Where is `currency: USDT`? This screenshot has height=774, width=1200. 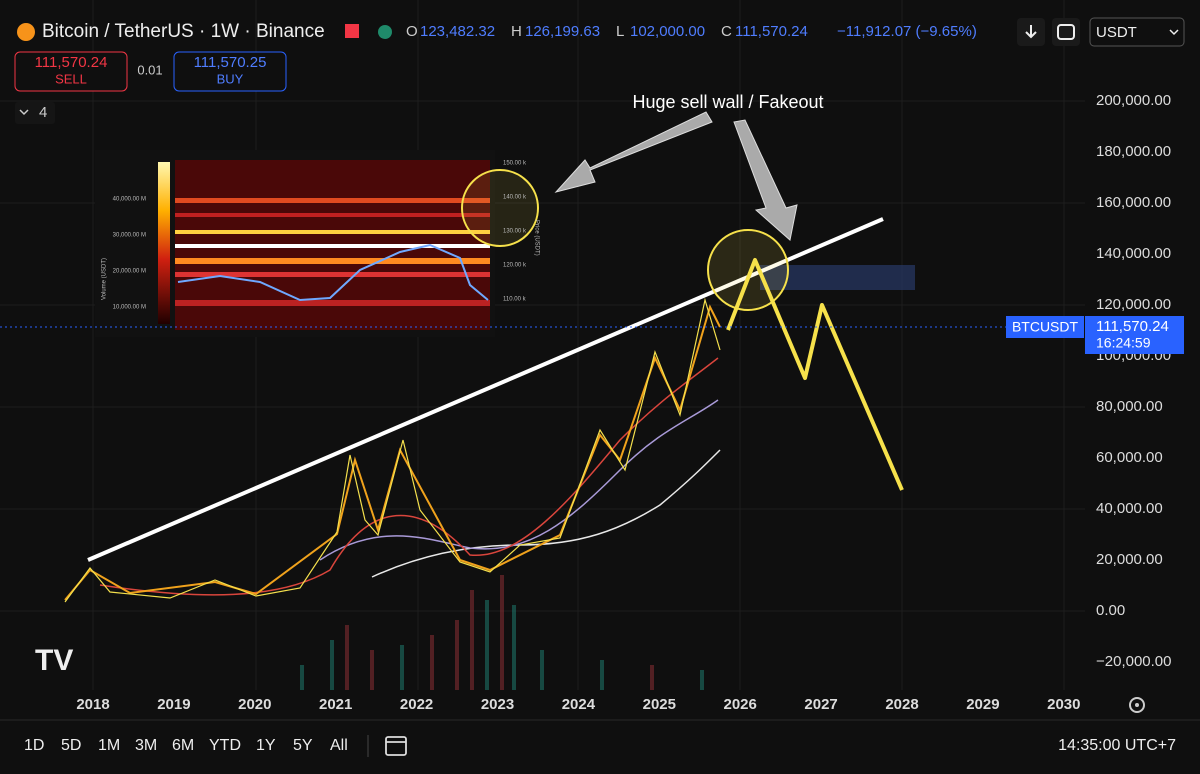 currency: USDT is located at coordinates (1116, 32).